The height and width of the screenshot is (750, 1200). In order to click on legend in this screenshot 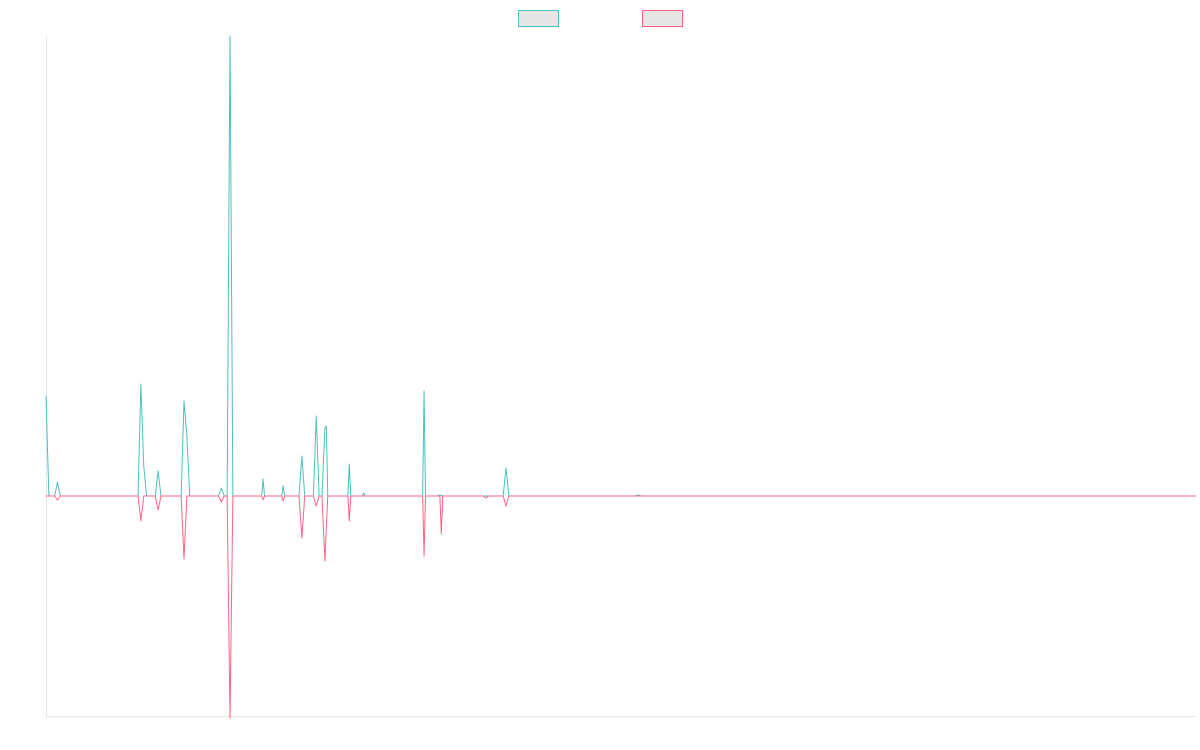, I will do `click(600, 18)`.